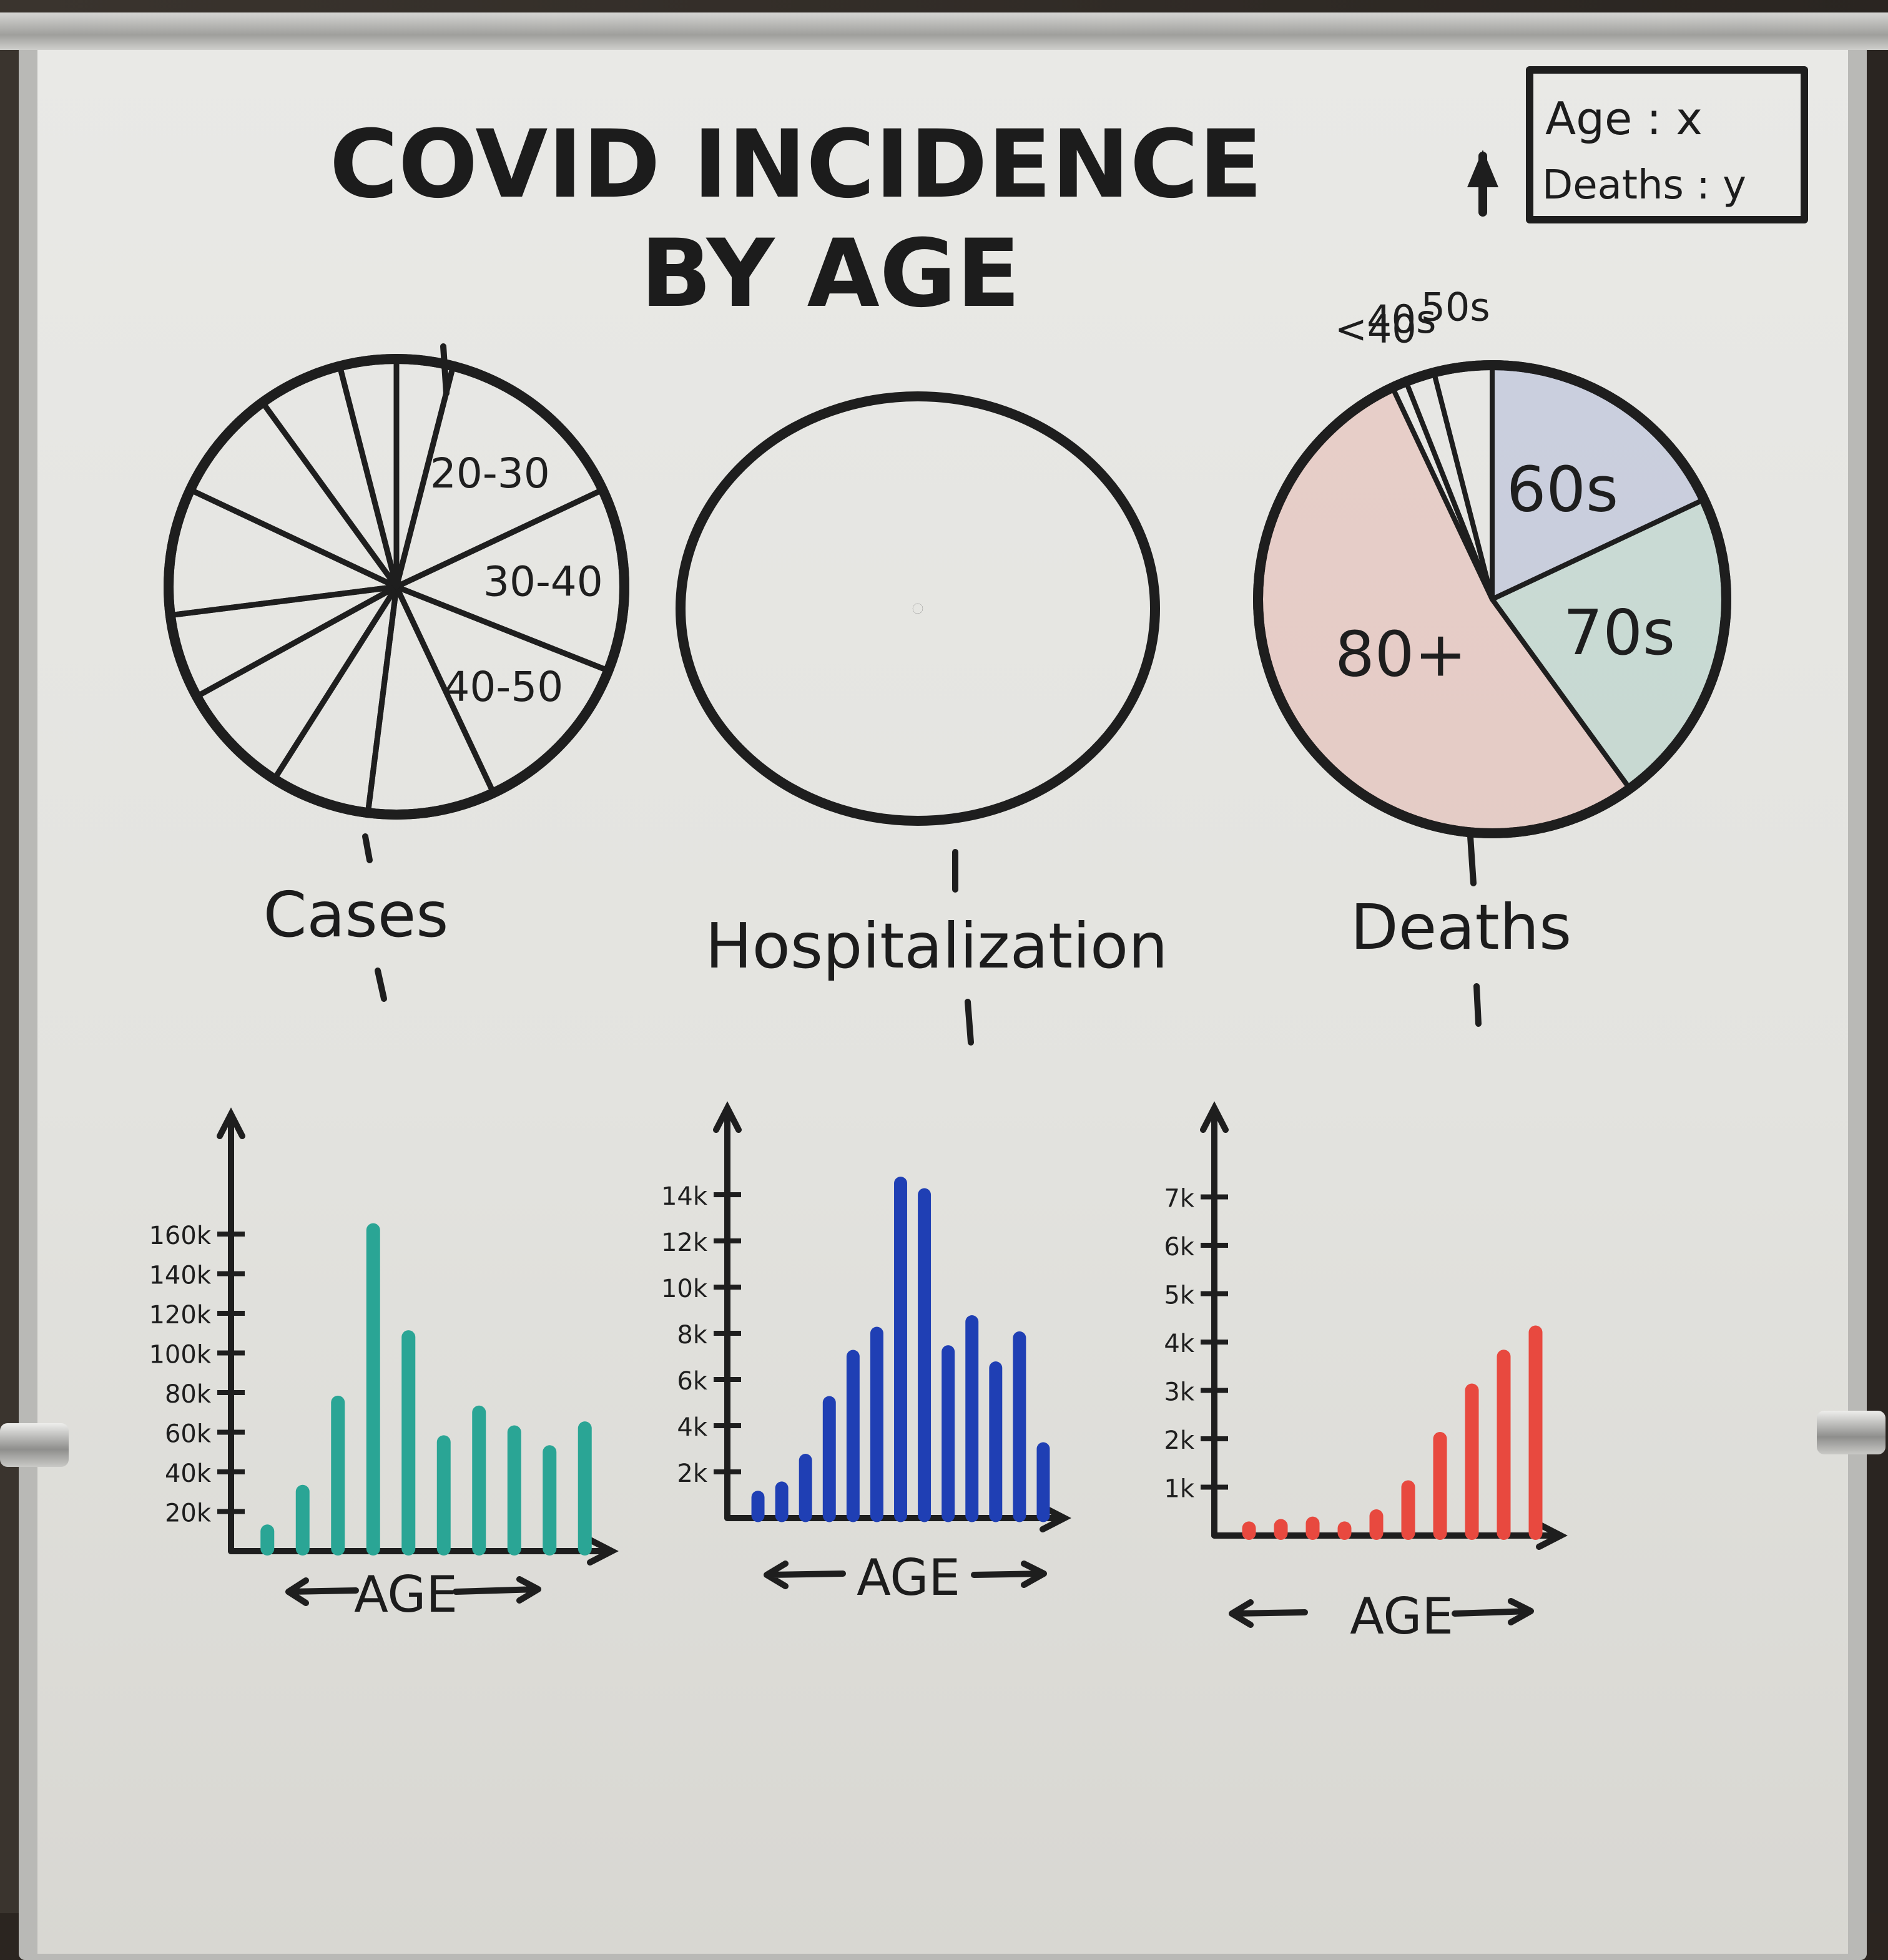  I want to click on age-text-cases: AGE, so click(406, 1595).